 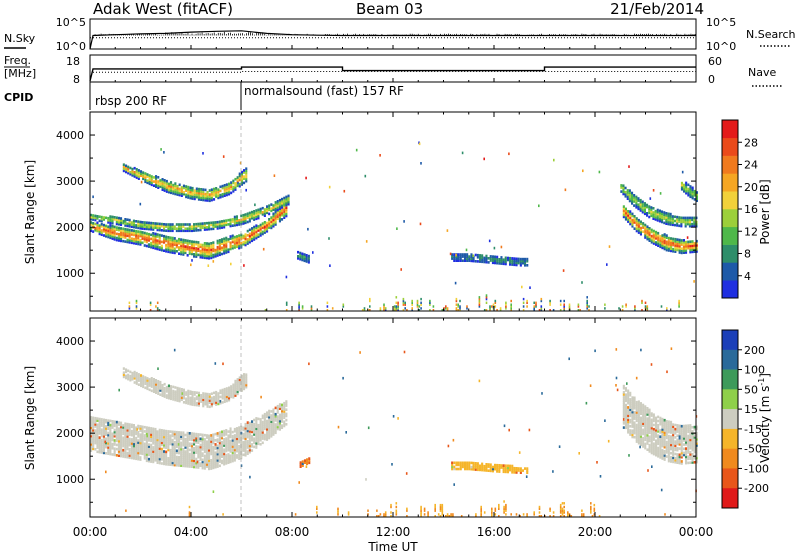 I want to click on freq-tick-bottom: 8, so click(x=76, y=79).